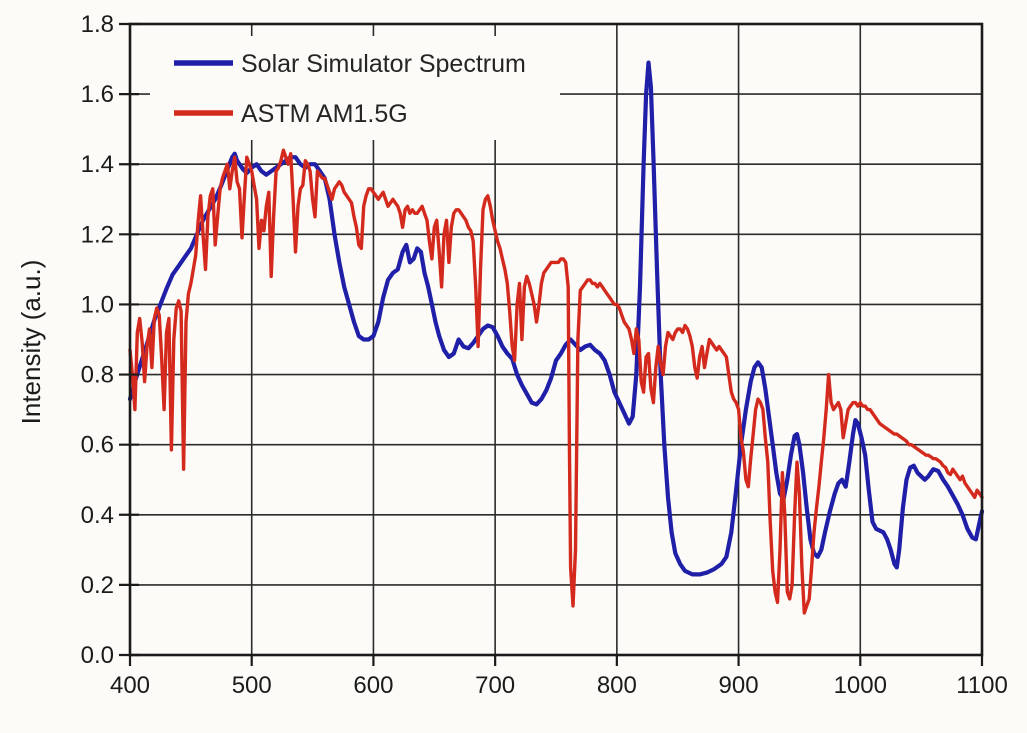 Image resolution: width=1027 pixels, height=733 pixels. Describe the element at coordinates (97, 340) in the screenshot. I see `y-tick-labels: 0.0 0.2 0.4 0.6 0.8 1.0 1.2 1.4 1.6 1.8` at that location.